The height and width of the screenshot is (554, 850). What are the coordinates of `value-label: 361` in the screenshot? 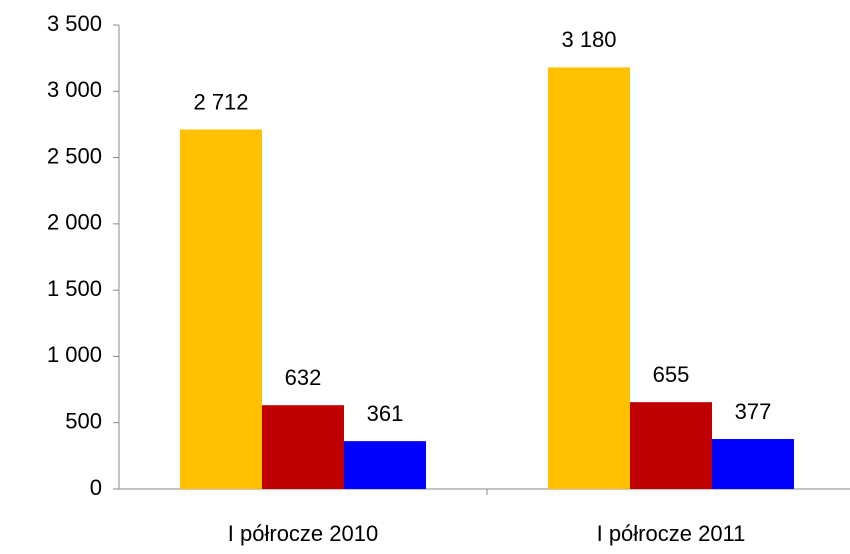 It's located at (385, 413).